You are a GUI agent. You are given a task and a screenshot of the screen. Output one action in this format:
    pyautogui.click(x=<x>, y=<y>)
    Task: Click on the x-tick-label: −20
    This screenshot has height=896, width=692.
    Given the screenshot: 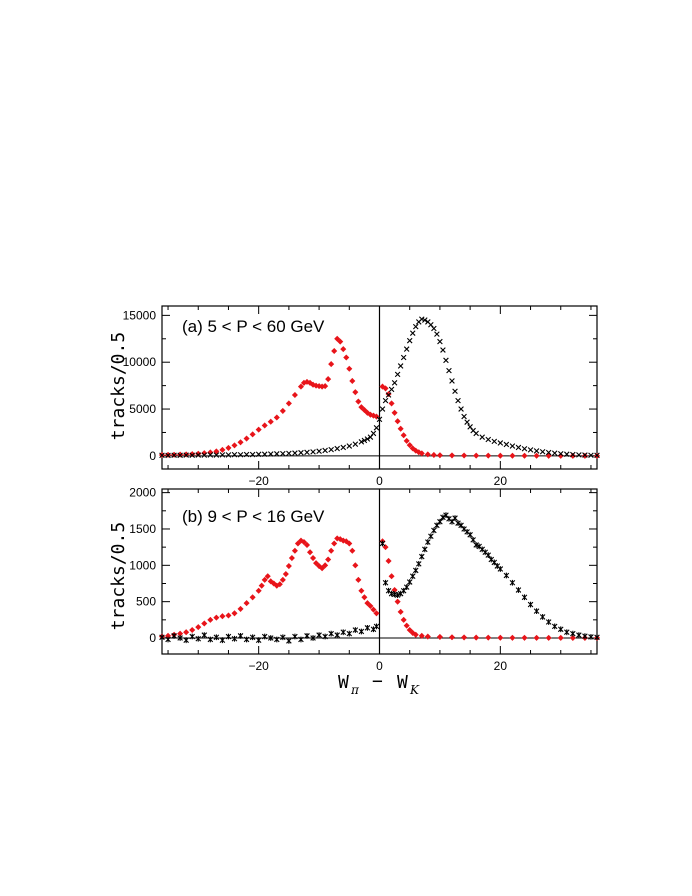 What is the action you would take?
    pyautogui.click(x=258, y=666)
    